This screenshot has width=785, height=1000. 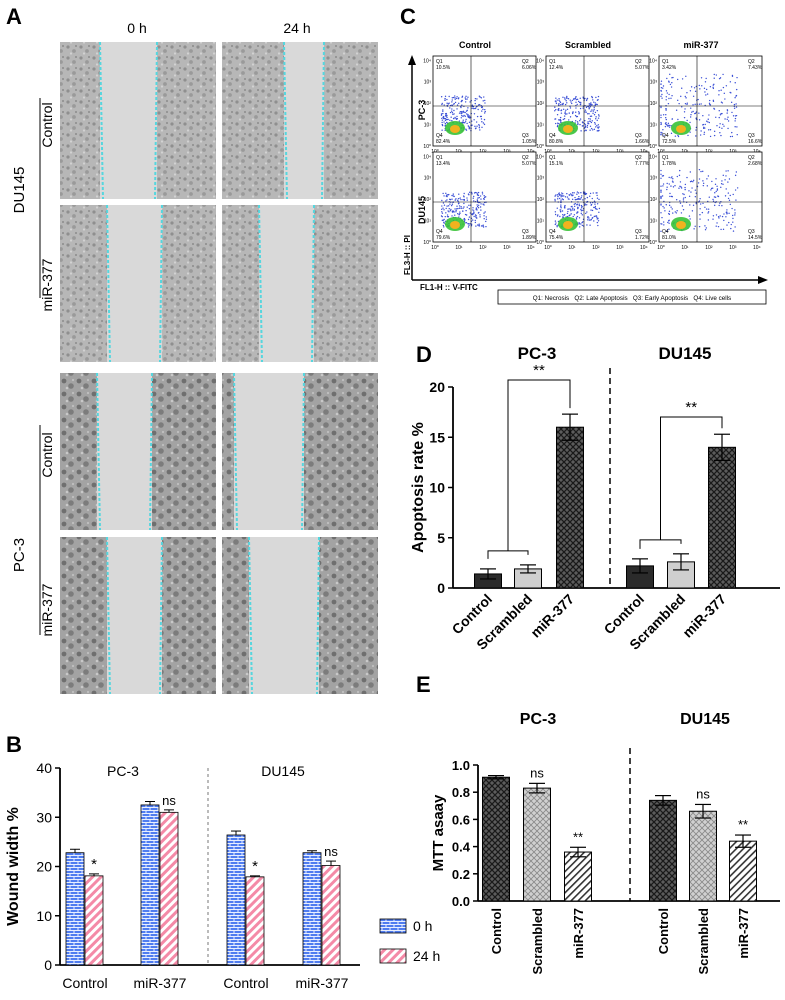 What do you see at coordinates (661, 248) in the screenshot?
I see `flow-x-tick: 10⁰` at bounding box center [661, 248].